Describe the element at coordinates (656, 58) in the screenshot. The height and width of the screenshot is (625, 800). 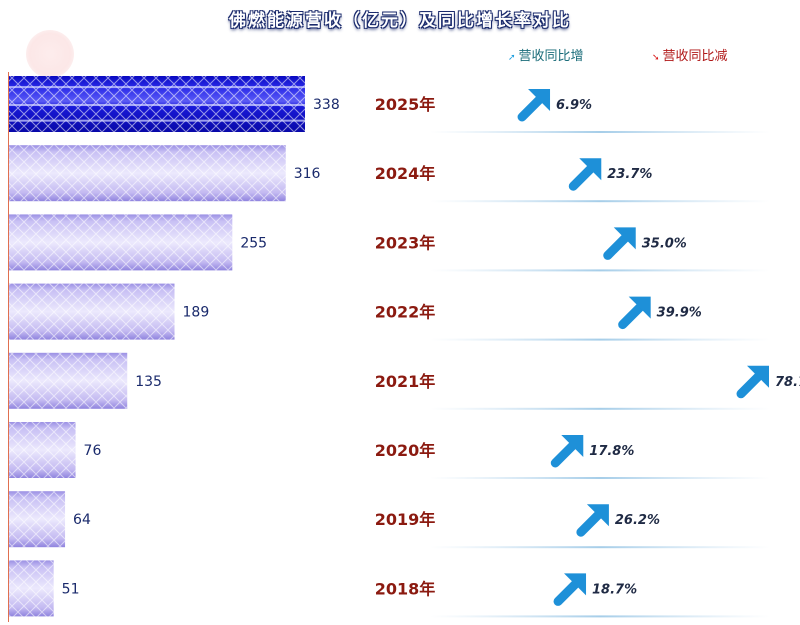
I see `arrow-down-icon: ➘` at that location.